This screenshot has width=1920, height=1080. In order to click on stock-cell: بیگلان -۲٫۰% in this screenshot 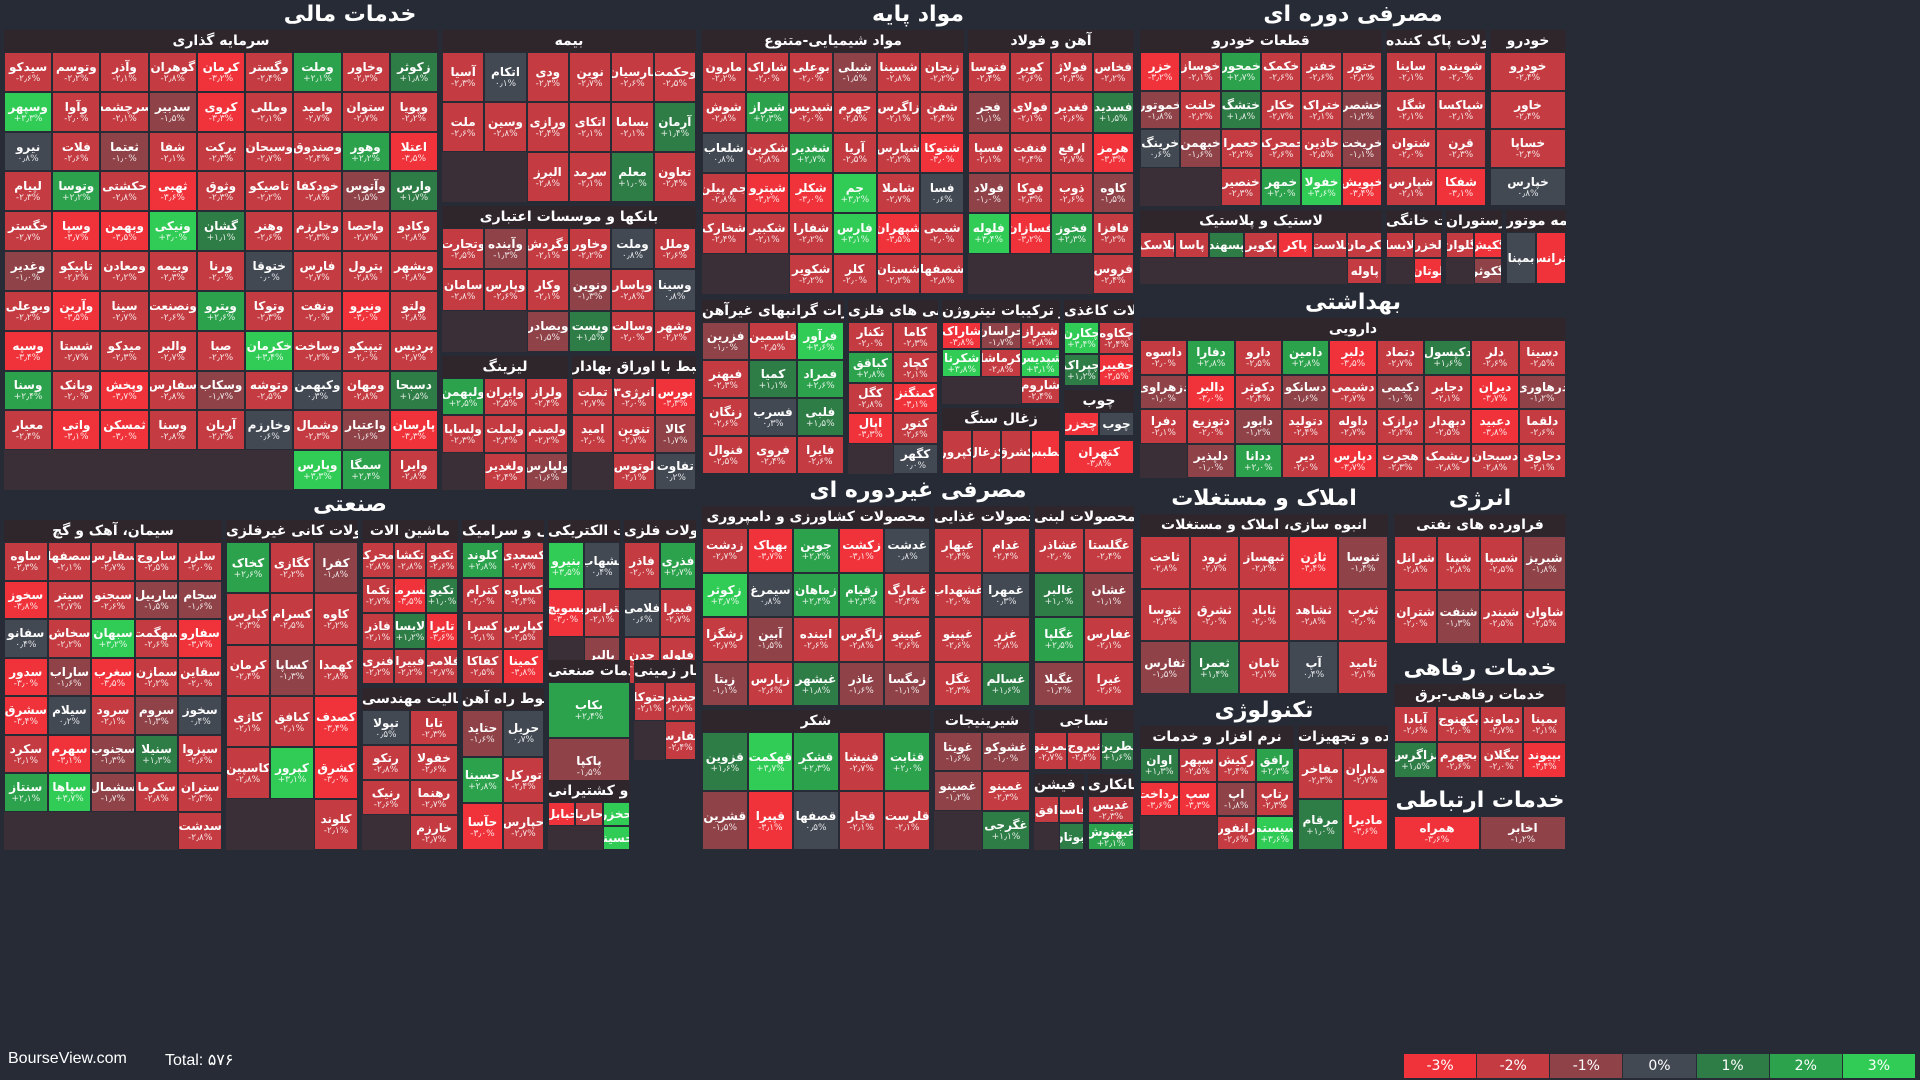, I will do `click(1501, 760)`.